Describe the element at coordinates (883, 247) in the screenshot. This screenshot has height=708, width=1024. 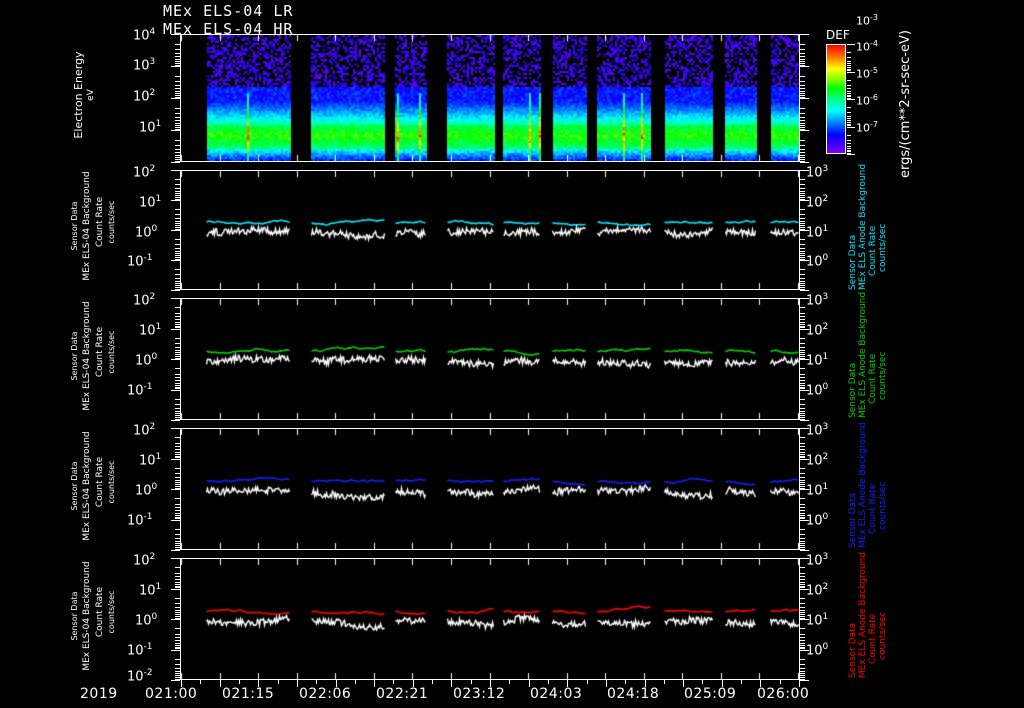
I see `panel-els04-cyan-right-label-3: counts/sec` at that location.